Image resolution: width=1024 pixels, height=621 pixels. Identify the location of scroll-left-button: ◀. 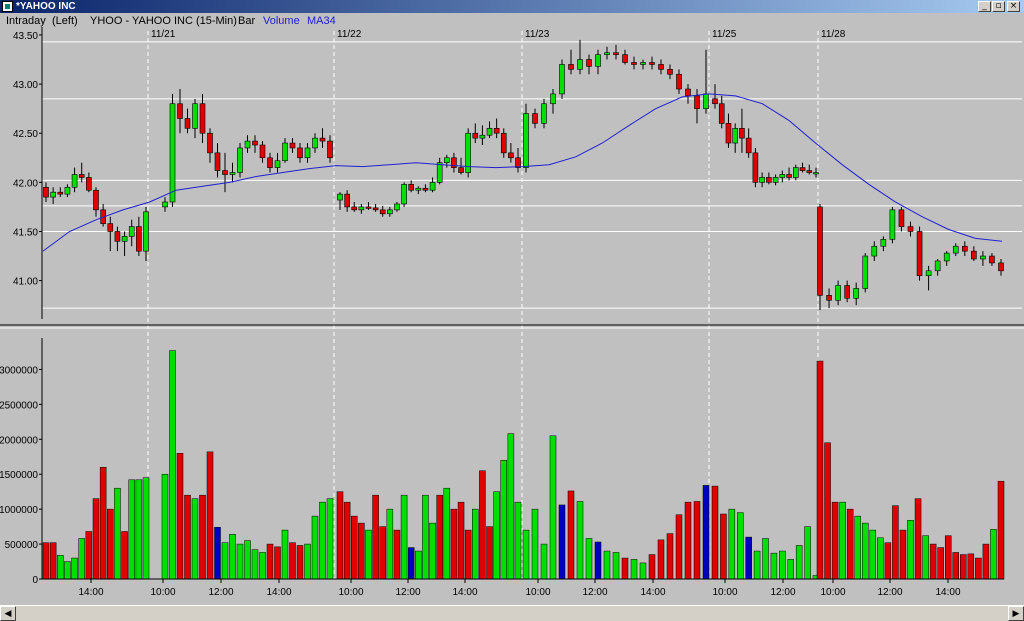
(8, 613).